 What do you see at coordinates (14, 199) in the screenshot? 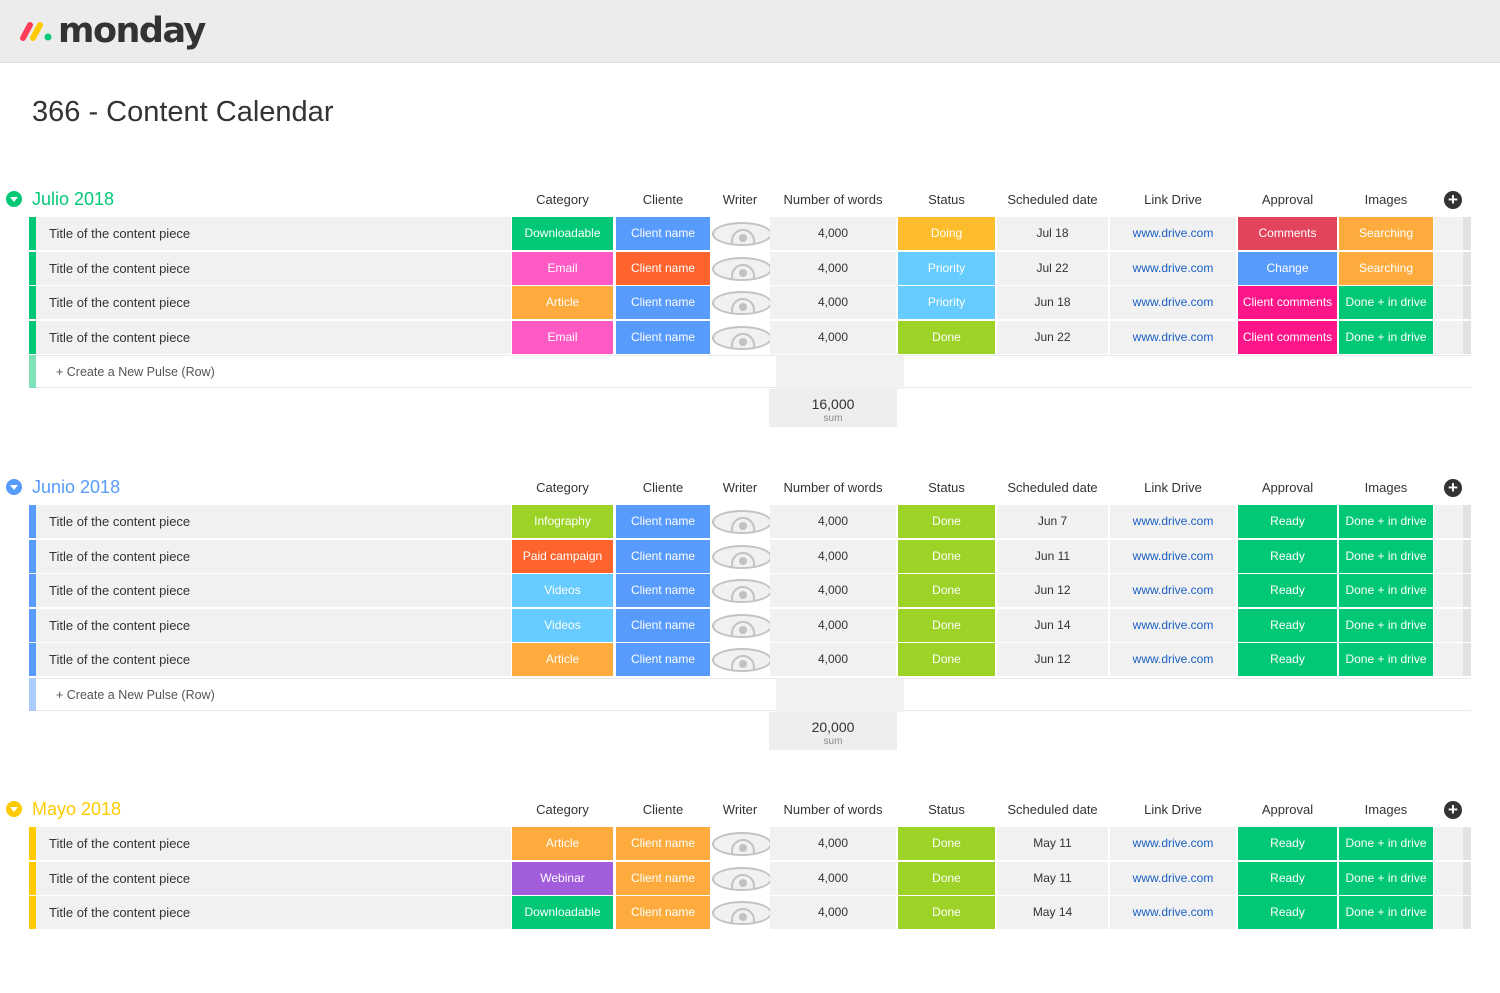
I see `collapse-group-icon` at bounding box center [14, 199].